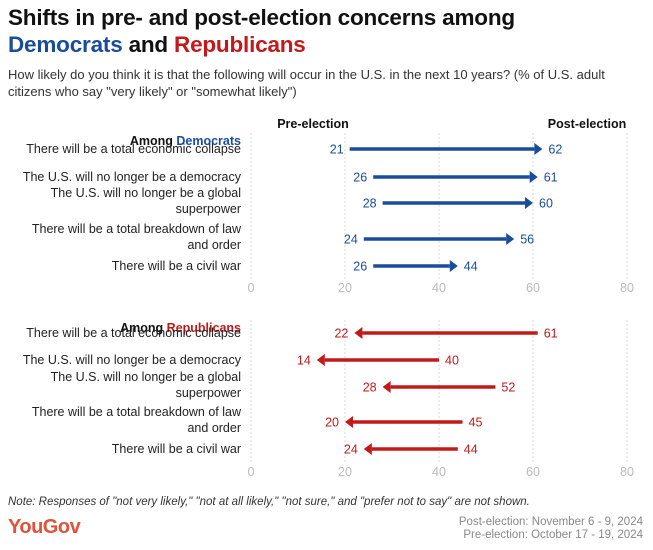 The image size is (653, 550). I want to click on democrats-post-value: 56, so click(527, 240).